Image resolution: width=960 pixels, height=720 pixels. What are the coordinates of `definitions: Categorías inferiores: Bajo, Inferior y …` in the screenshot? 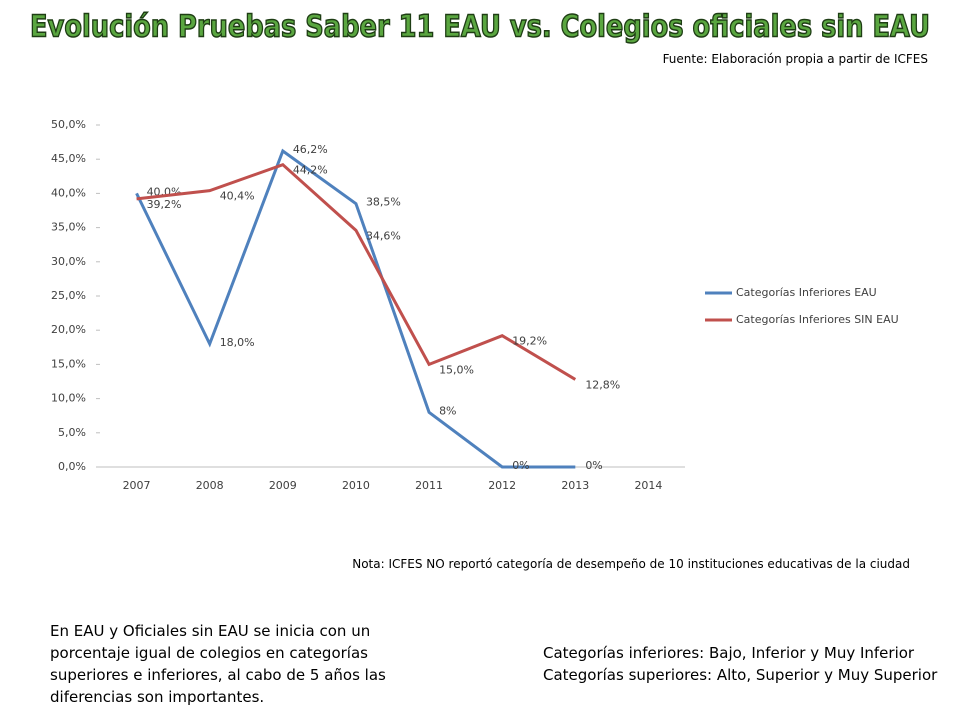 It's located at (740, 664).